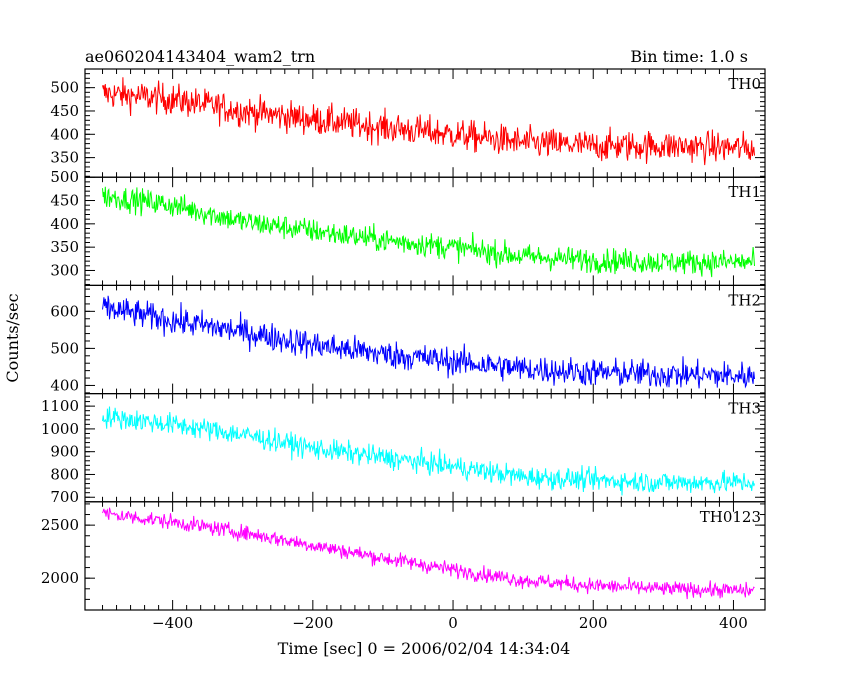 The width and height of the screenshot is (850, 680). I want to click on y-tick-label: 300, so click(64, 270).